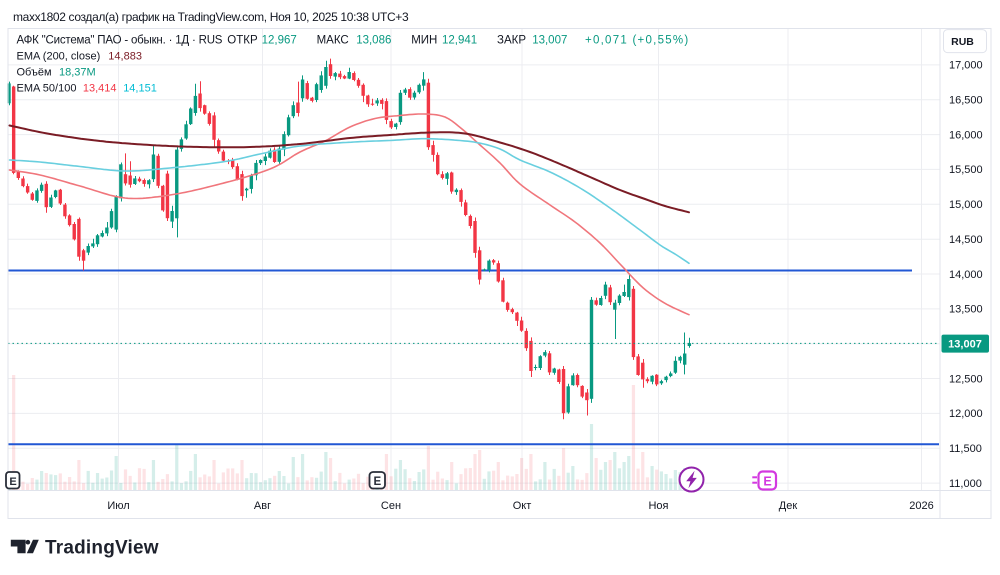  I want to click on svg-text: 12,941, so click(459, 41).